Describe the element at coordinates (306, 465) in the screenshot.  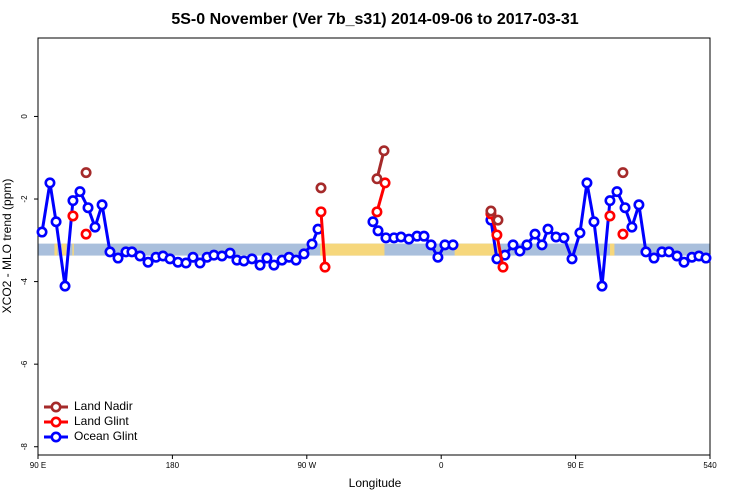
I see `x-tick-label: 90 W` at that location.